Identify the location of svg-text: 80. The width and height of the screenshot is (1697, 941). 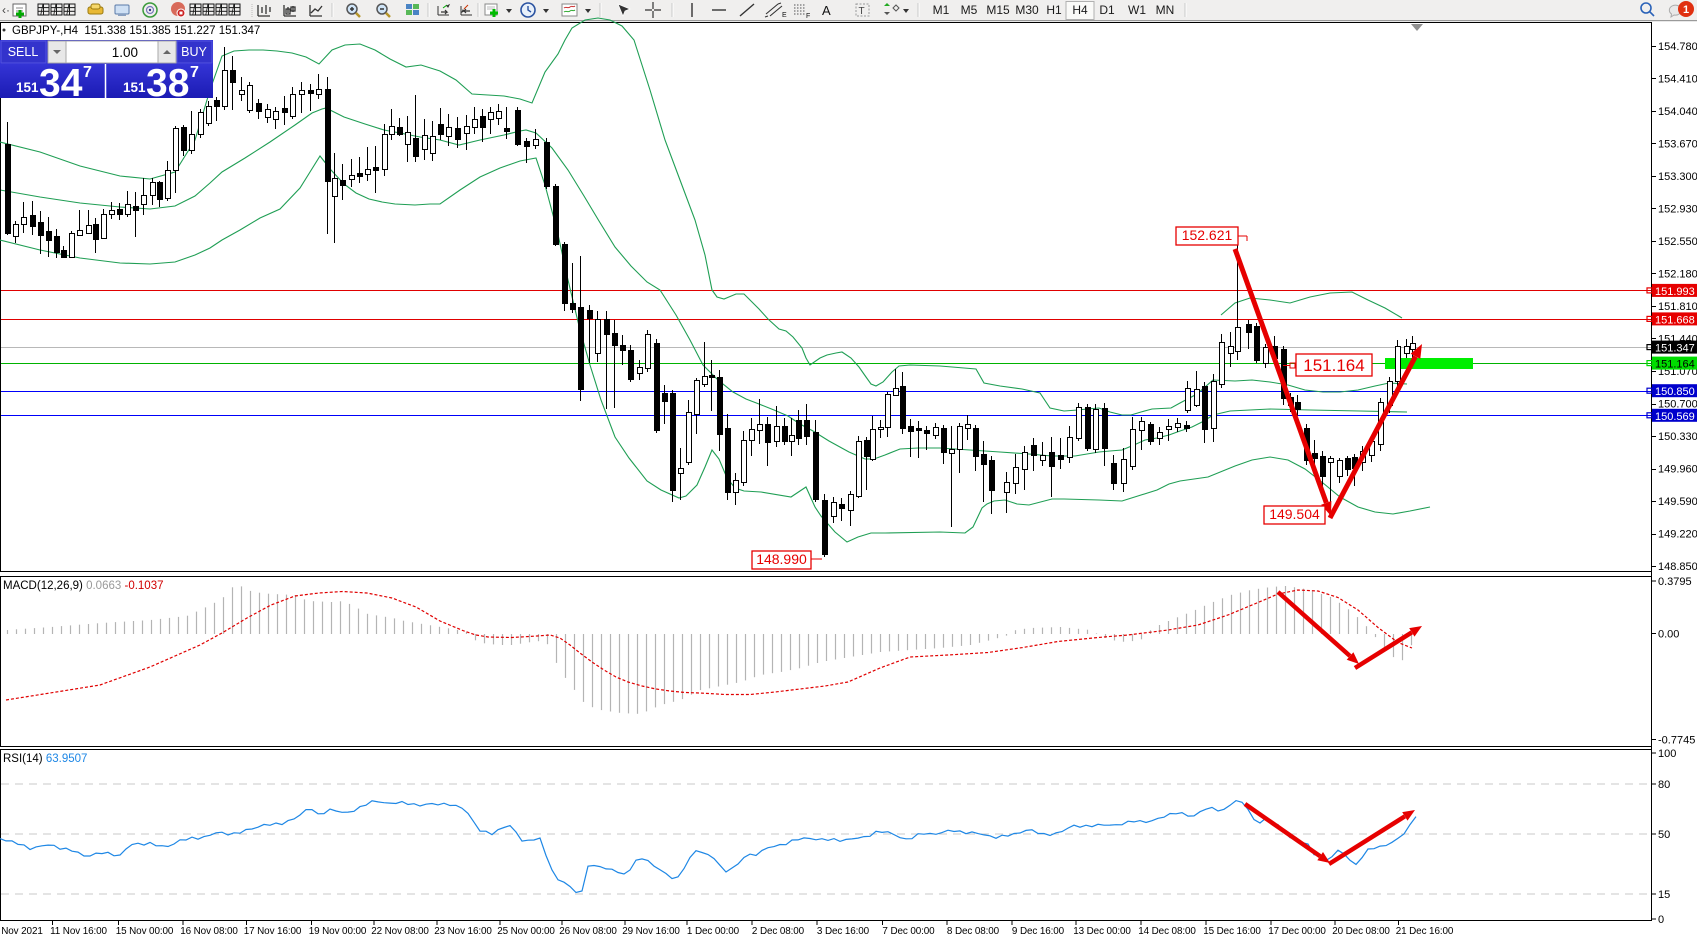
(1664, 785).